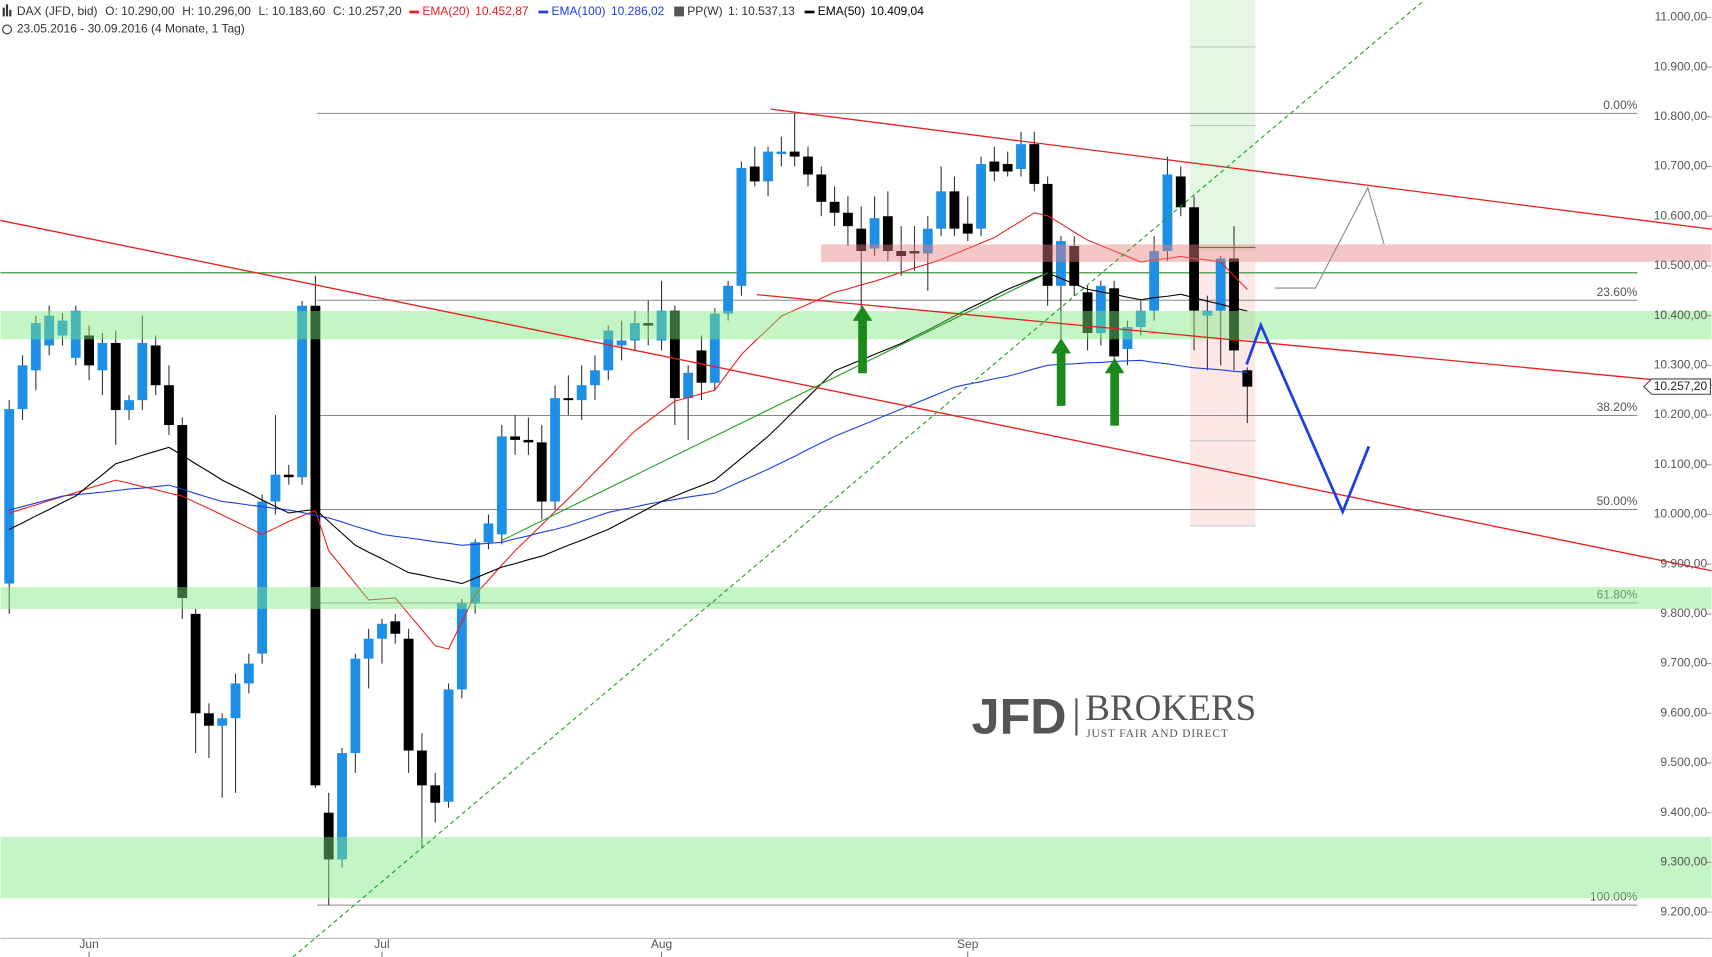 Image resolution: width=1712 pixels, height=957 pixels. Describe the element at coordinates (1681, 265) in the screenshot. I see `y-tick-label: 10.500,00` at that location.